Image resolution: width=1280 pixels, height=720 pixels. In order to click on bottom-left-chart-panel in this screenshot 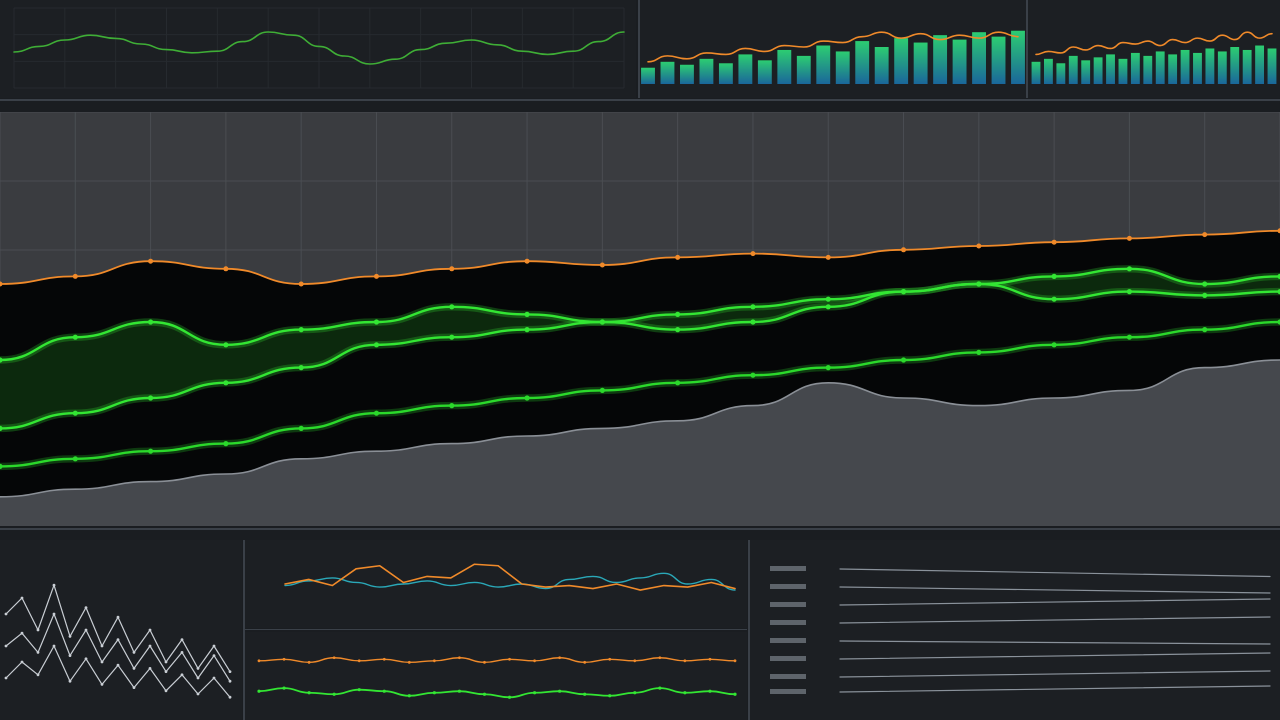, I will do `click(121, 630)`.